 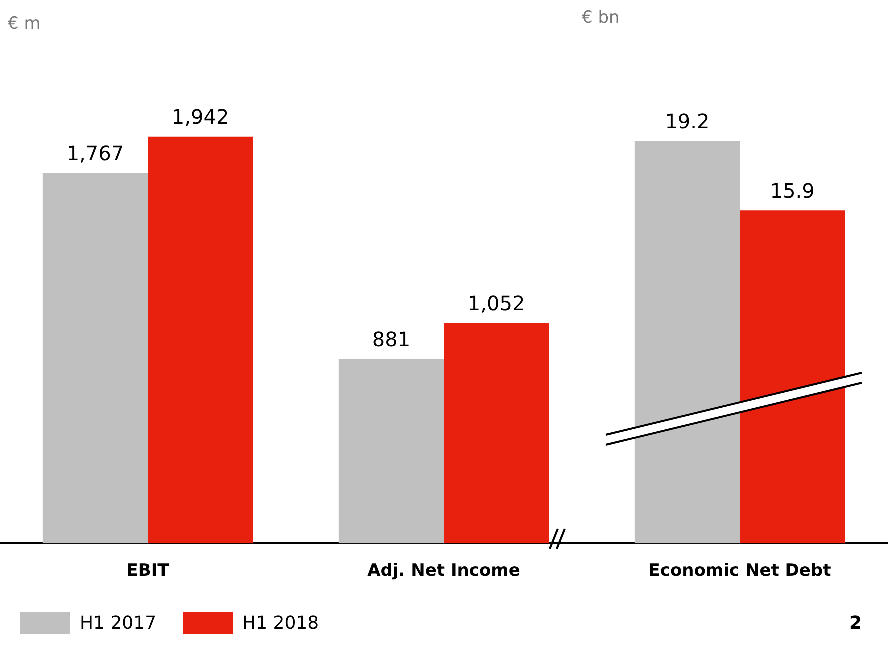 What do you see at coordinates (687, 122) in the screenshot?
I see `data-label: 19.2` at bounding box center [687, 122].